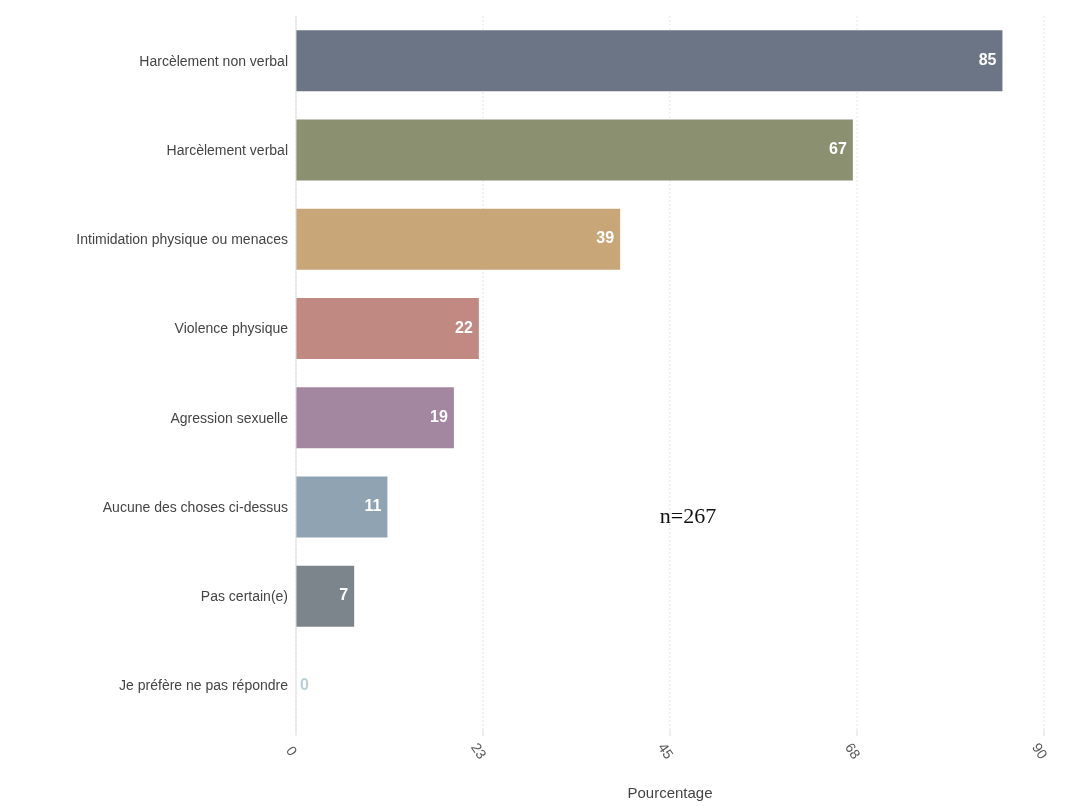 Image resolution: width=1065 pixels, height=806 pixels. I want to click on x-tick-label: 68, so click(853, 750).